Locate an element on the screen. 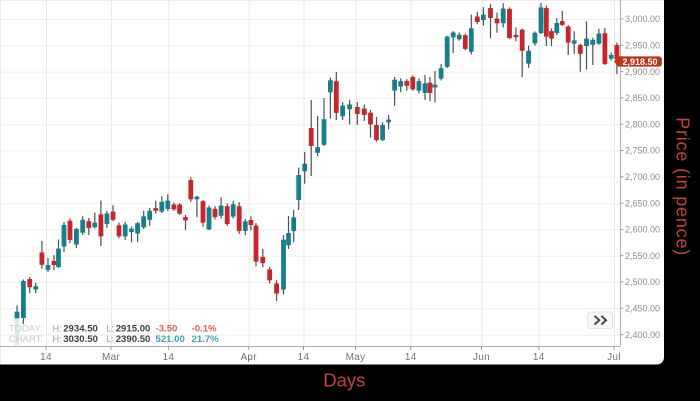 Image resolution: width=700 pixels, height=401 pixels. svg-text: 2,450.00 is located at coordinates (642, 309).